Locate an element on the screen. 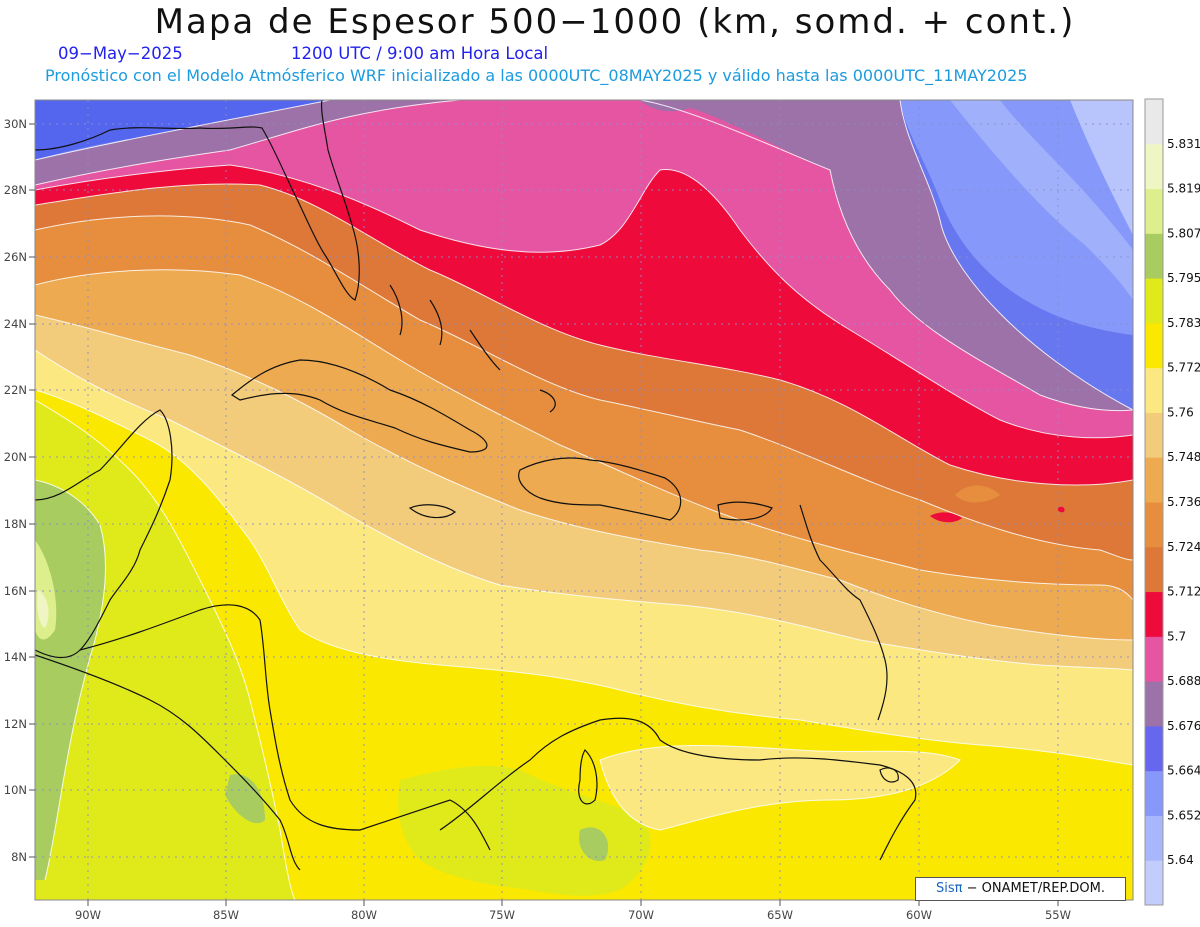 The width and height of the screenshot is (1200, 927). colorbar-label: 5.736 is located at coordinates (1183, 502).